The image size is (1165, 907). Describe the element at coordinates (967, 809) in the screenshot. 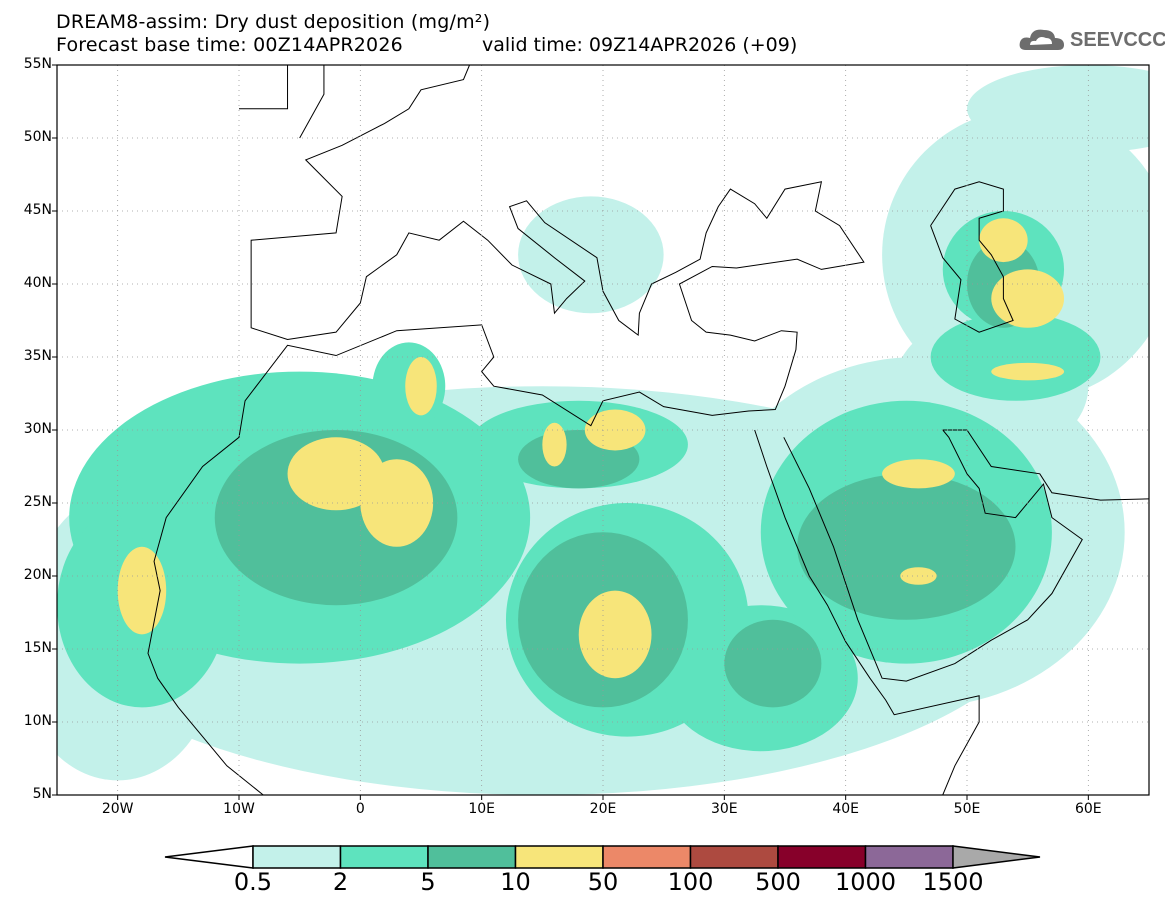

I see `lon-label: 50E` at that location.